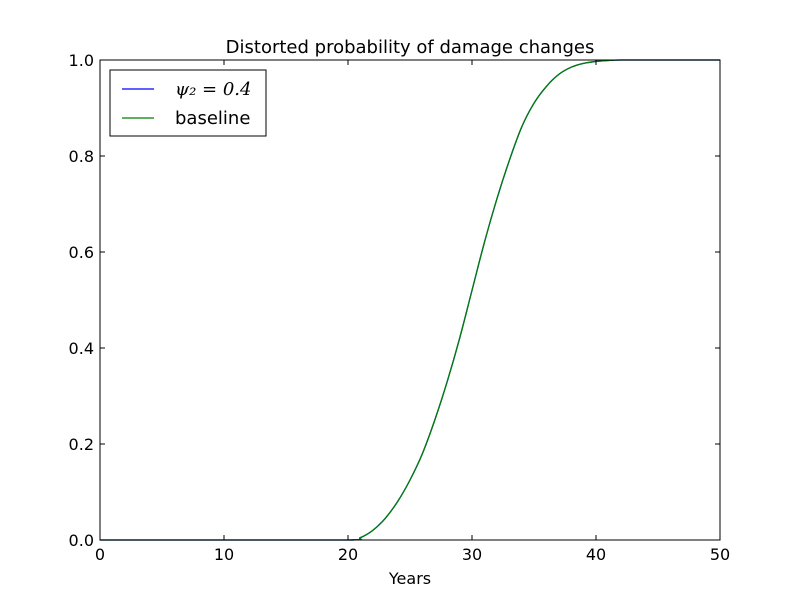 This screenshot has width=800, height=600. What do you see at coordinates (81, 348) in the screenshot?
I see `y-tick-label: 0.4` at bounding box center [81, 348].